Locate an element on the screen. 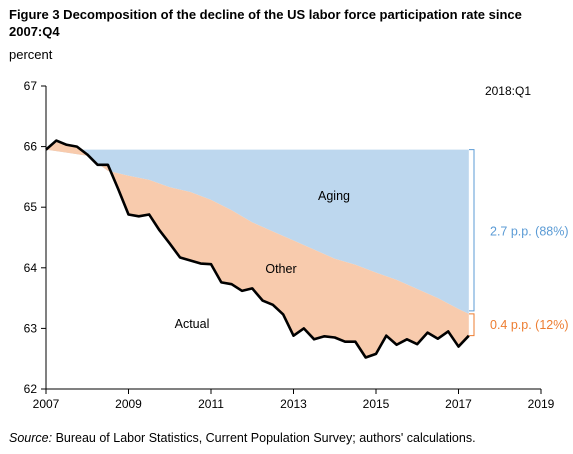  date-label: 2018:Q1 is located at coordinates (508, 91).